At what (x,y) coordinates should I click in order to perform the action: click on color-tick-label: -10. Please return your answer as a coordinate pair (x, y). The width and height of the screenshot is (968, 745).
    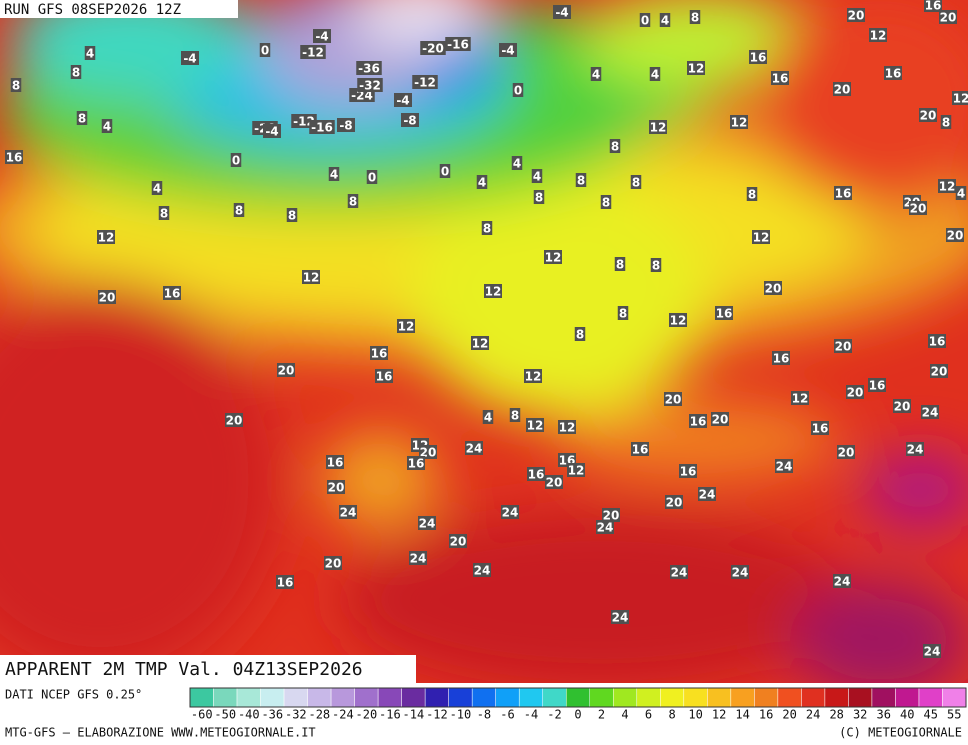
    Looking at the image, I should click on (461, 715).